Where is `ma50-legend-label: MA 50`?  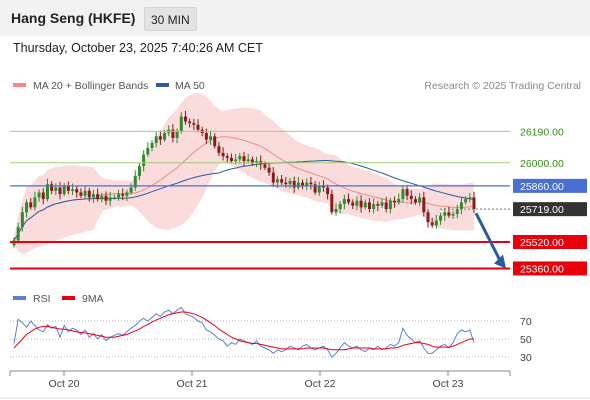 ma50-legend-label: MA 50 is located at coordinates (190, 86).